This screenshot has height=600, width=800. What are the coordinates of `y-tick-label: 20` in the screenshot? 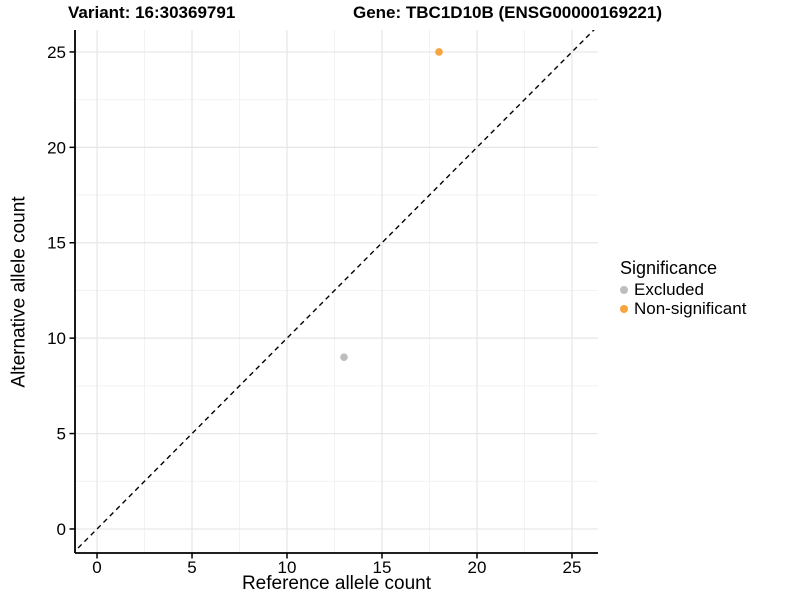 It's located at (56, 147).